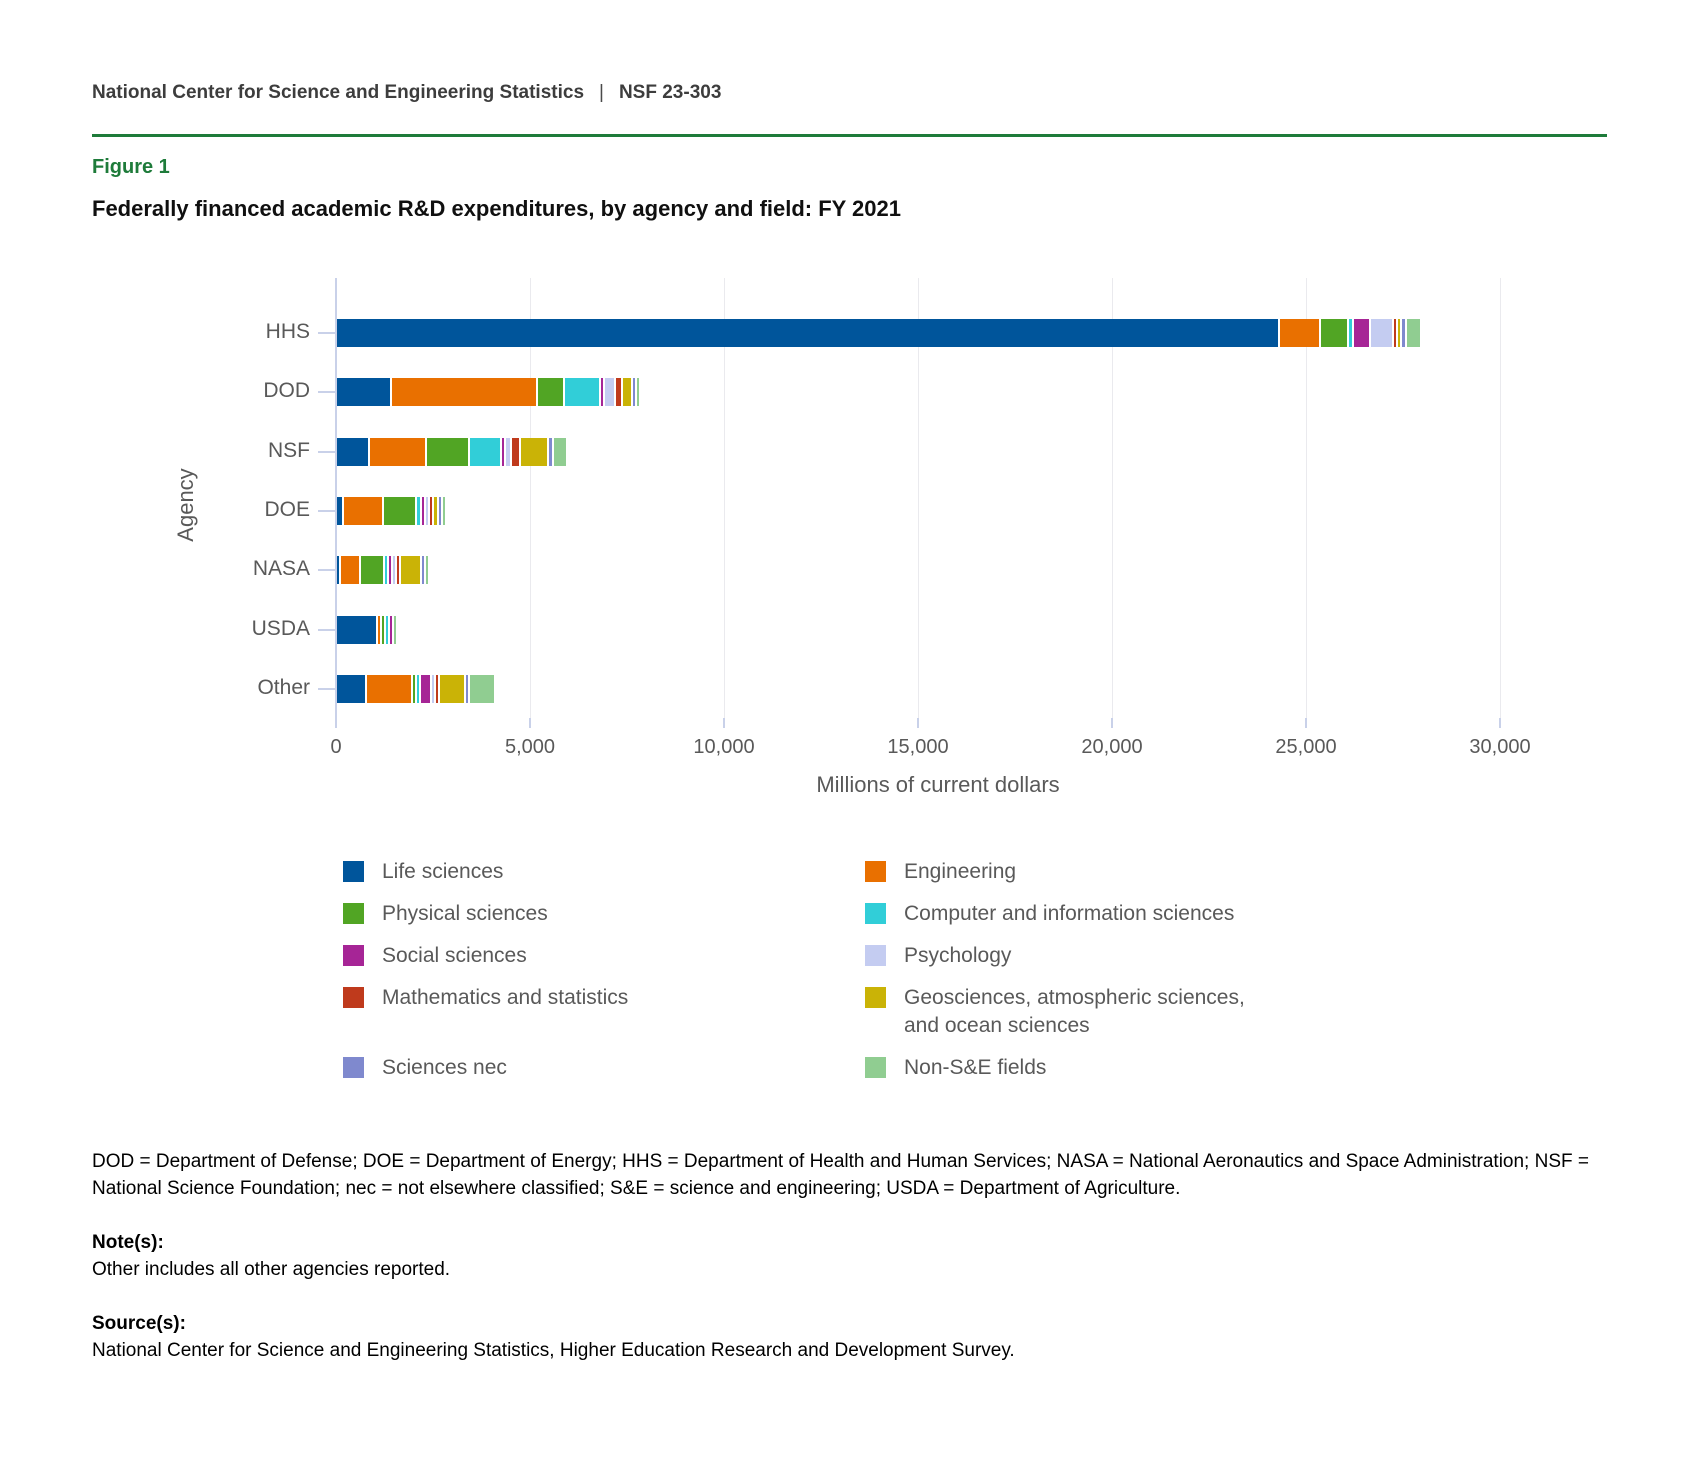 This screenshot has height=1482, width=1699. What do you see at coordinates (724, 747) in the screenshot?
I see `x-tick-label: 10,000` at bounding box center [724, 747].